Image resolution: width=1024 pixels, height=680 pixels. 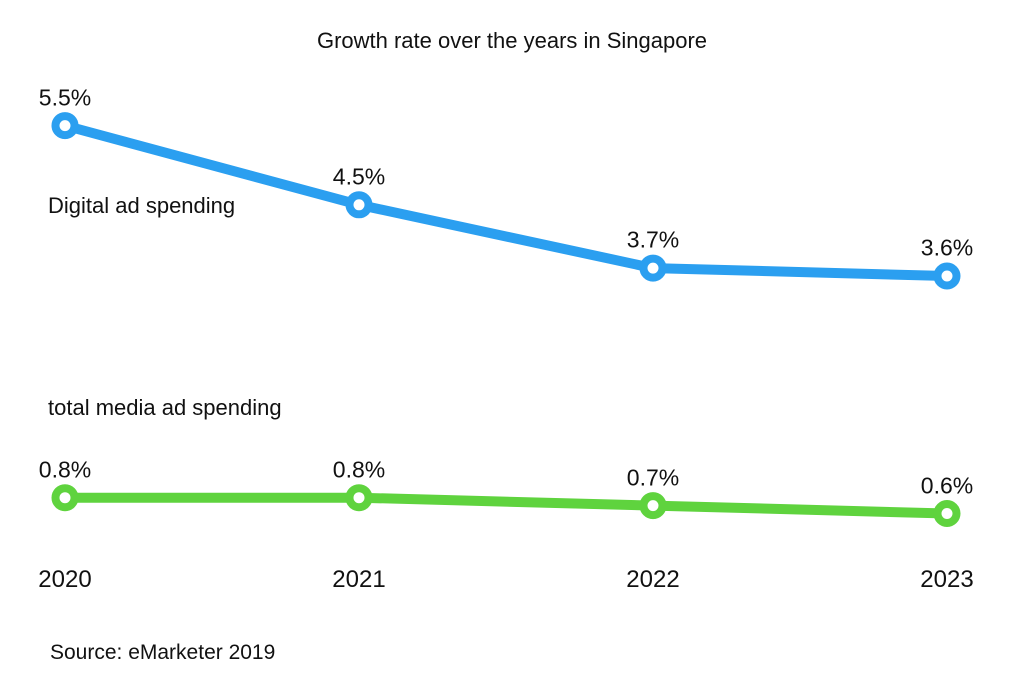 What do you see at coordinates (947, 484) in the screenshot?
I see `data-label: 0.6%` at bounding box center [947, 484].